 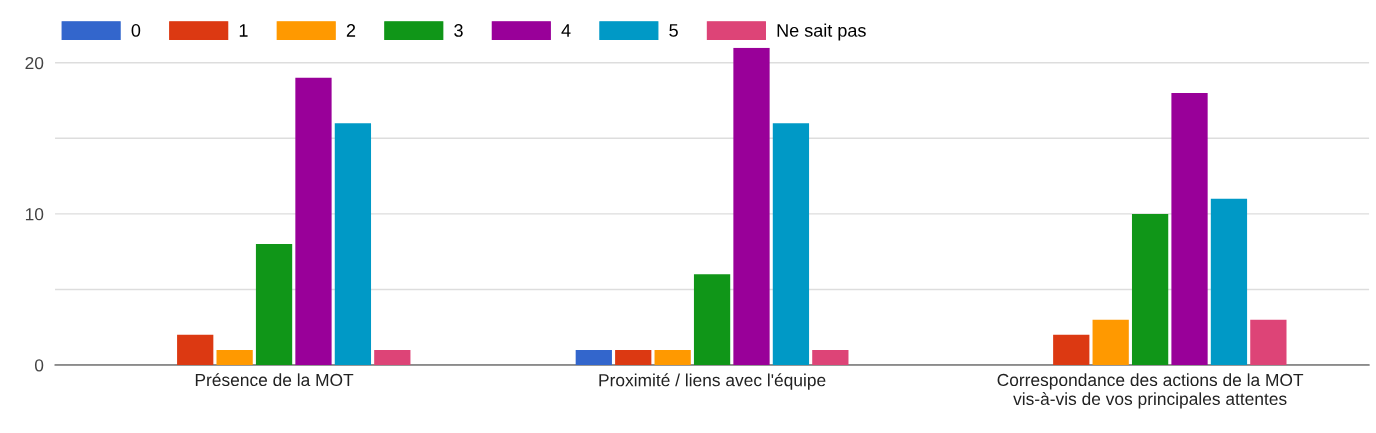 What do you see at coordinates (712, 381) in the screenshot?
I see `x-tick-label: Proximité / liens avec l'équipe` at bounding box center [712, 381].